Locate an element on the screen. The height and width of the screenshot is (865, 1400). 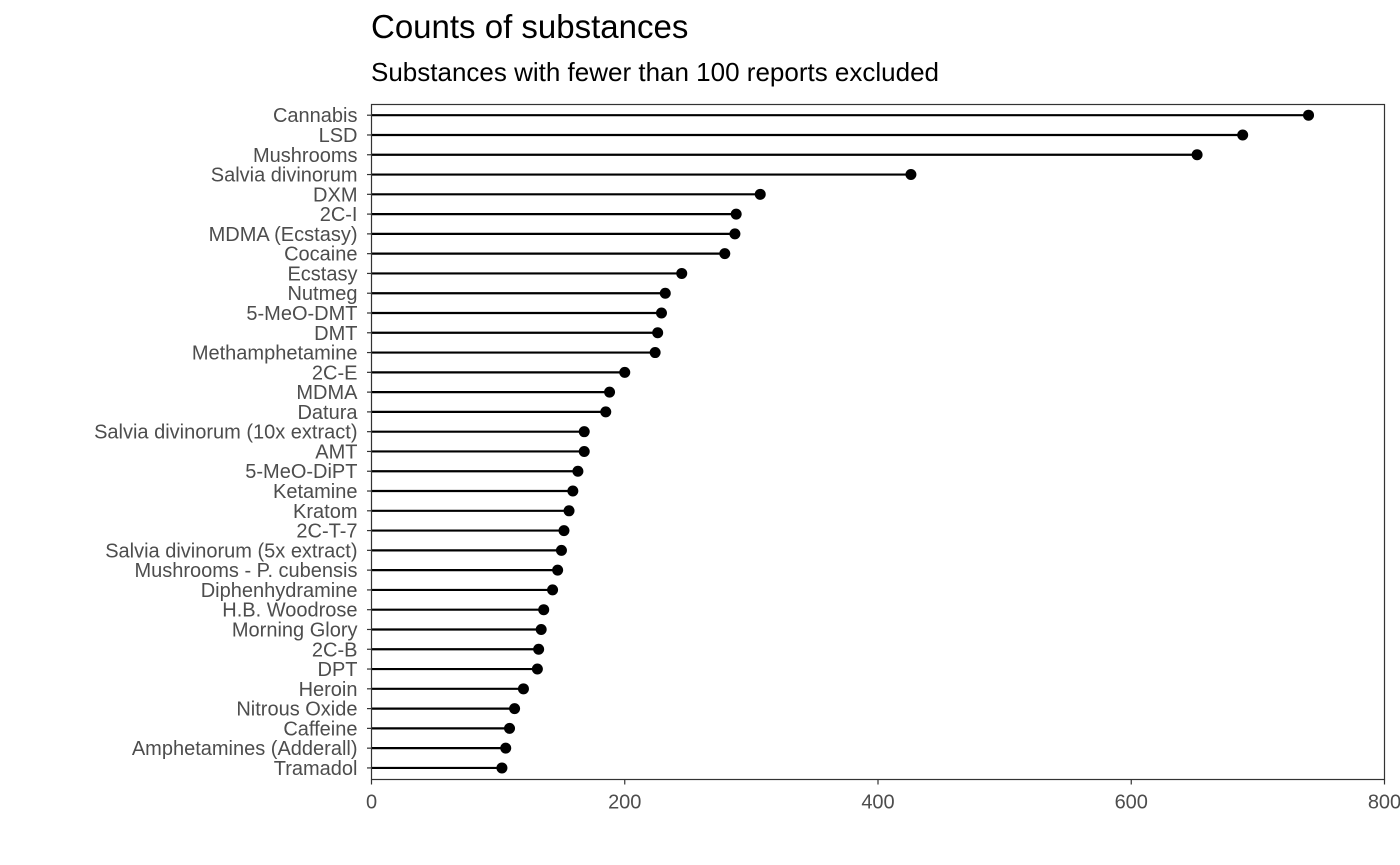
y-tick-label: Datura is located at coordinates (327, 413).